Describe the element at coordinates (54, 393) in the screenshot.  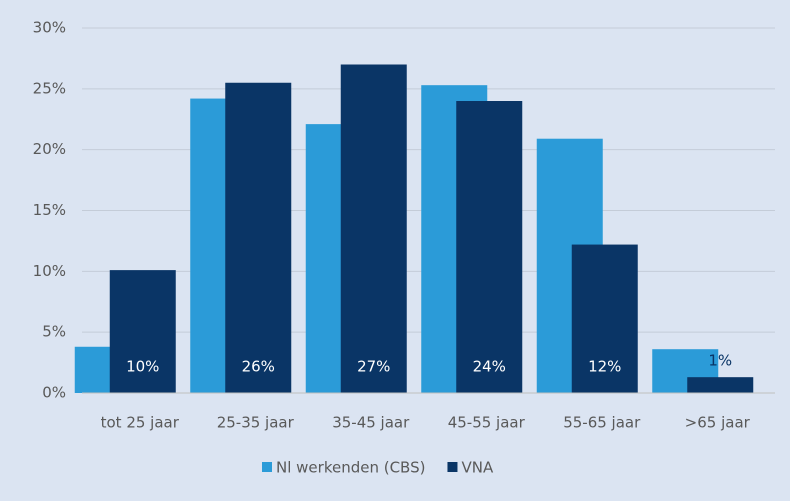
I see `y-tick-label: 0%` at that location.